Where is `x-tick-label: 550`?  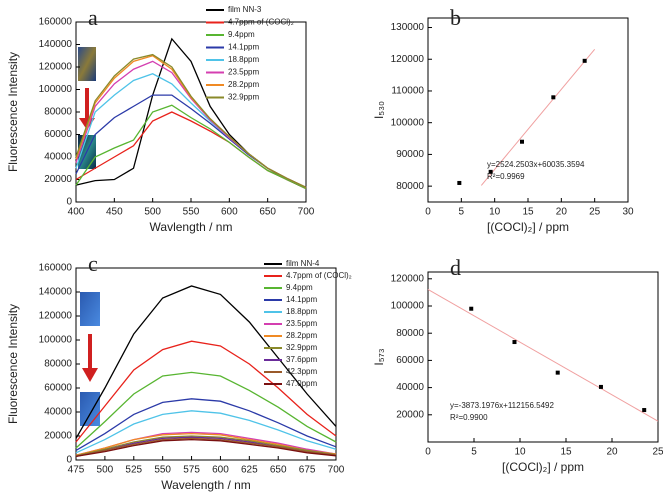
x-tick-label: 550 is located at coordinates (191, 212).